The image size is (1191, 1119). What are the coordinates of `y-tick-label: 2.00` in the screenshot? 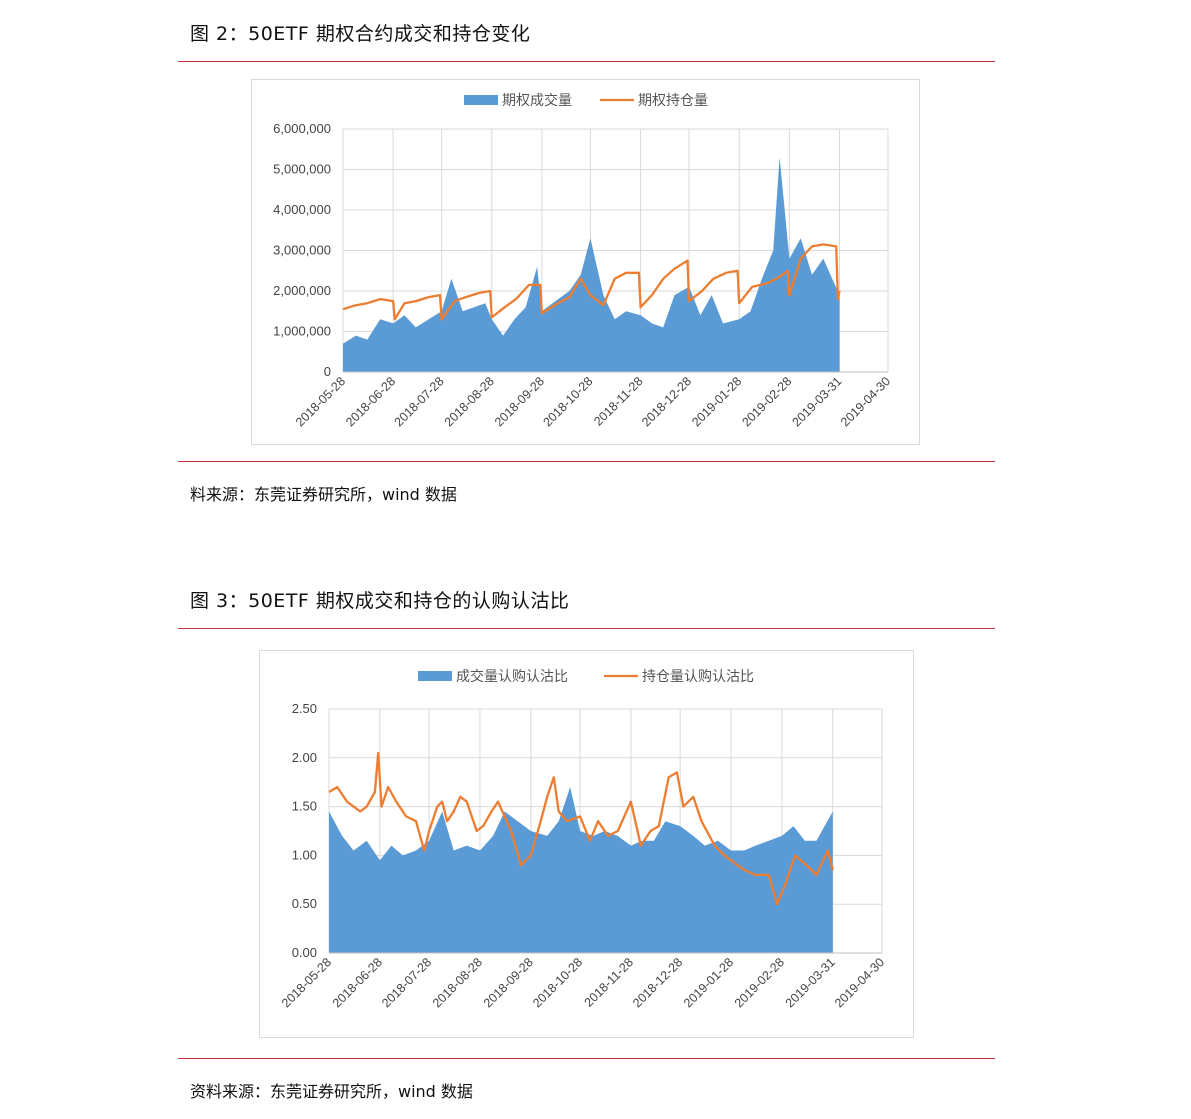 It's located at (304, 757).